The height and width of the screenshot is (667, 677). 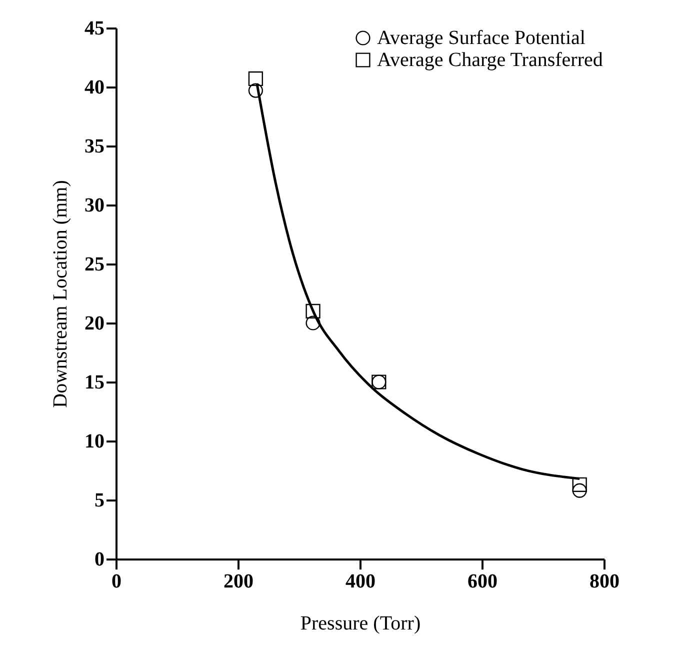 I want to click on y-tick-label: 5, so click(x=99, y=501).